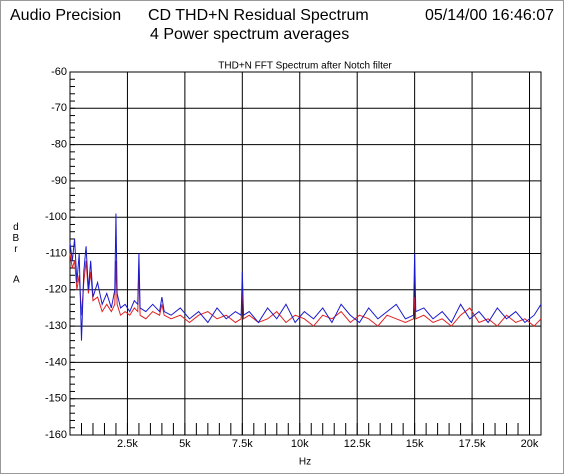 This screenshot has width=565, height=475. What do you see at coordinates (249, 34) in the screenshot?
I see `header-subtitle: 4 Power spectrum averages` at bounding box center [249, 34].